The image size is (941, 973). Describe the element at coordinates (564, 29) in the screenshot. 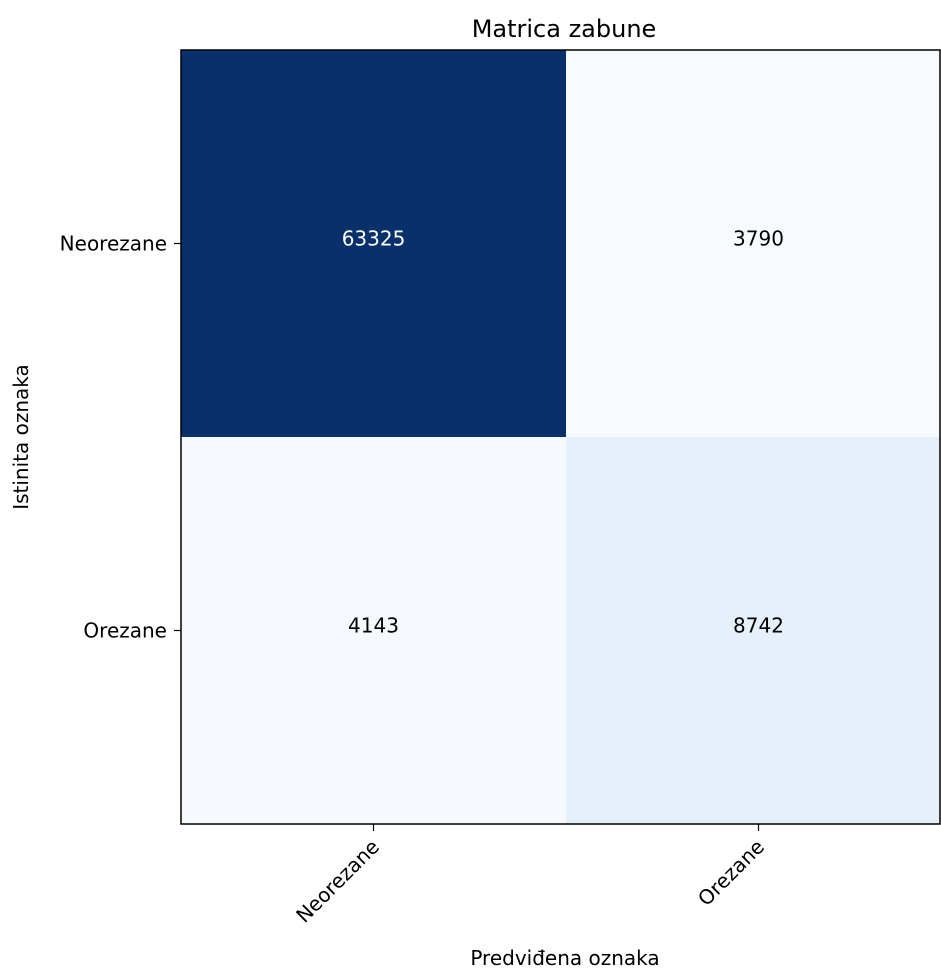

I see `chart-title: Matrica zabune` at that location.